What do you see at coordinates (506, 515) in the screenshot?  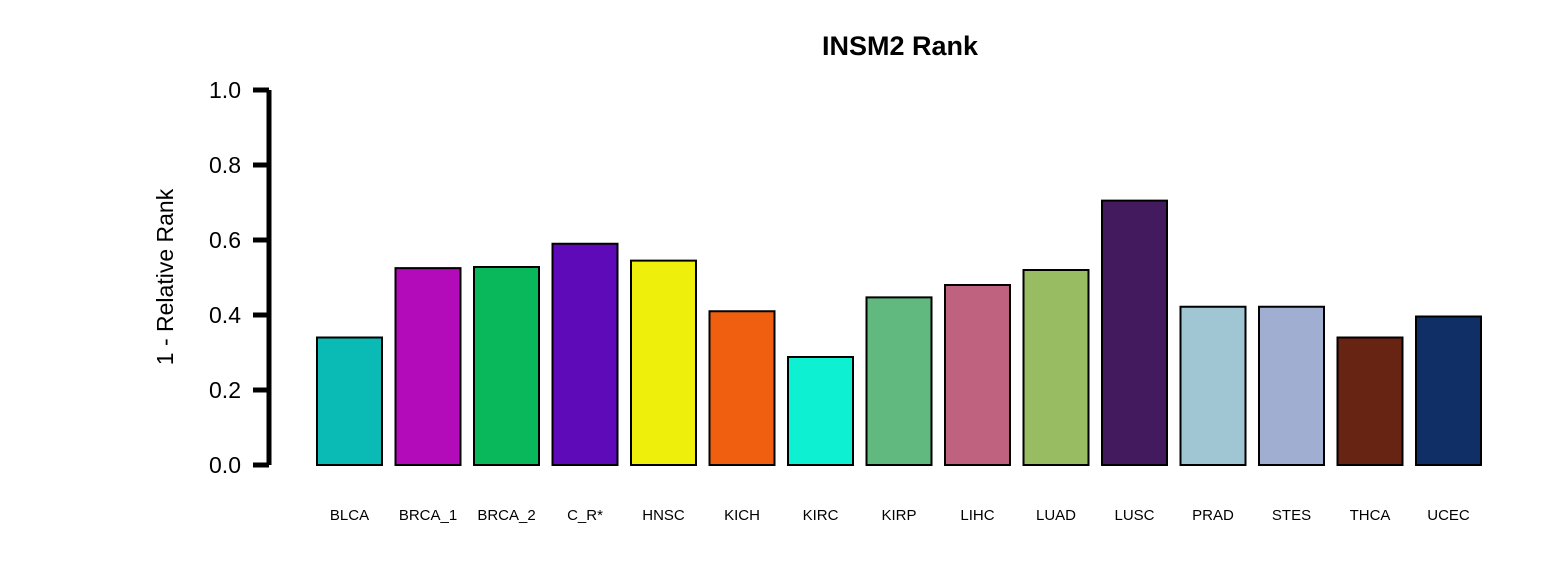 I see `x-tick-label: BRCA_2` at bounding box center [506, 515].